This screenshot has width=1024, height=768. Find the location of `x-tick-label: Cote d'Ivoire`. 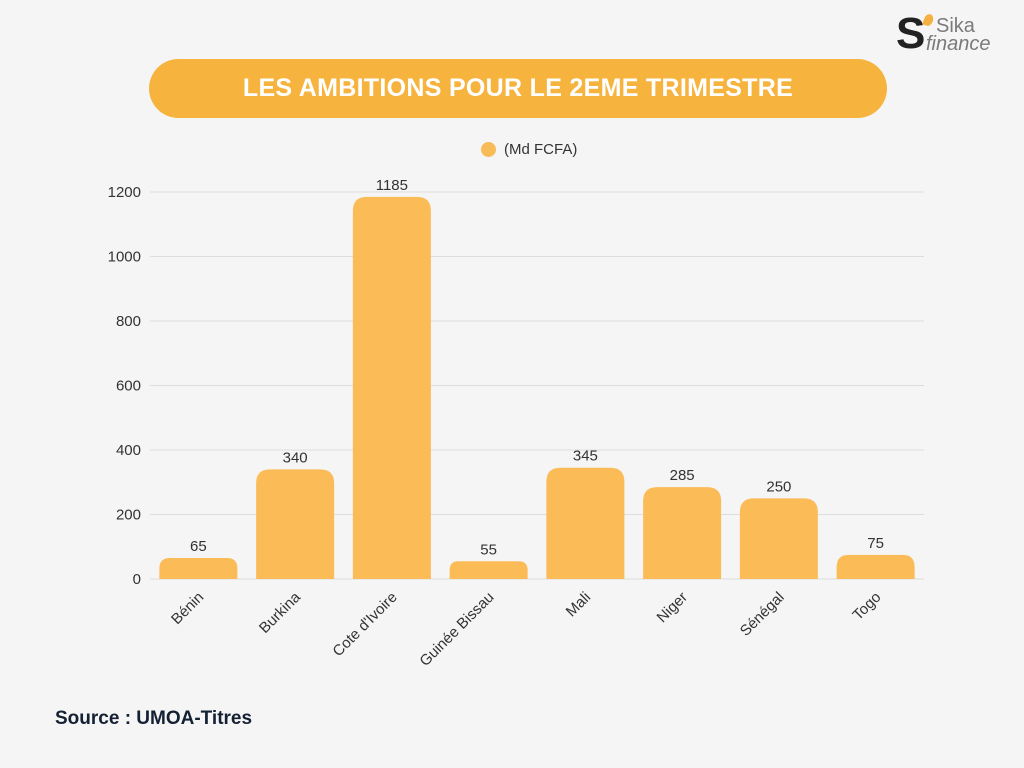

x-tick-label: Cote d'Ivoire is located at coordinates (364, 624).